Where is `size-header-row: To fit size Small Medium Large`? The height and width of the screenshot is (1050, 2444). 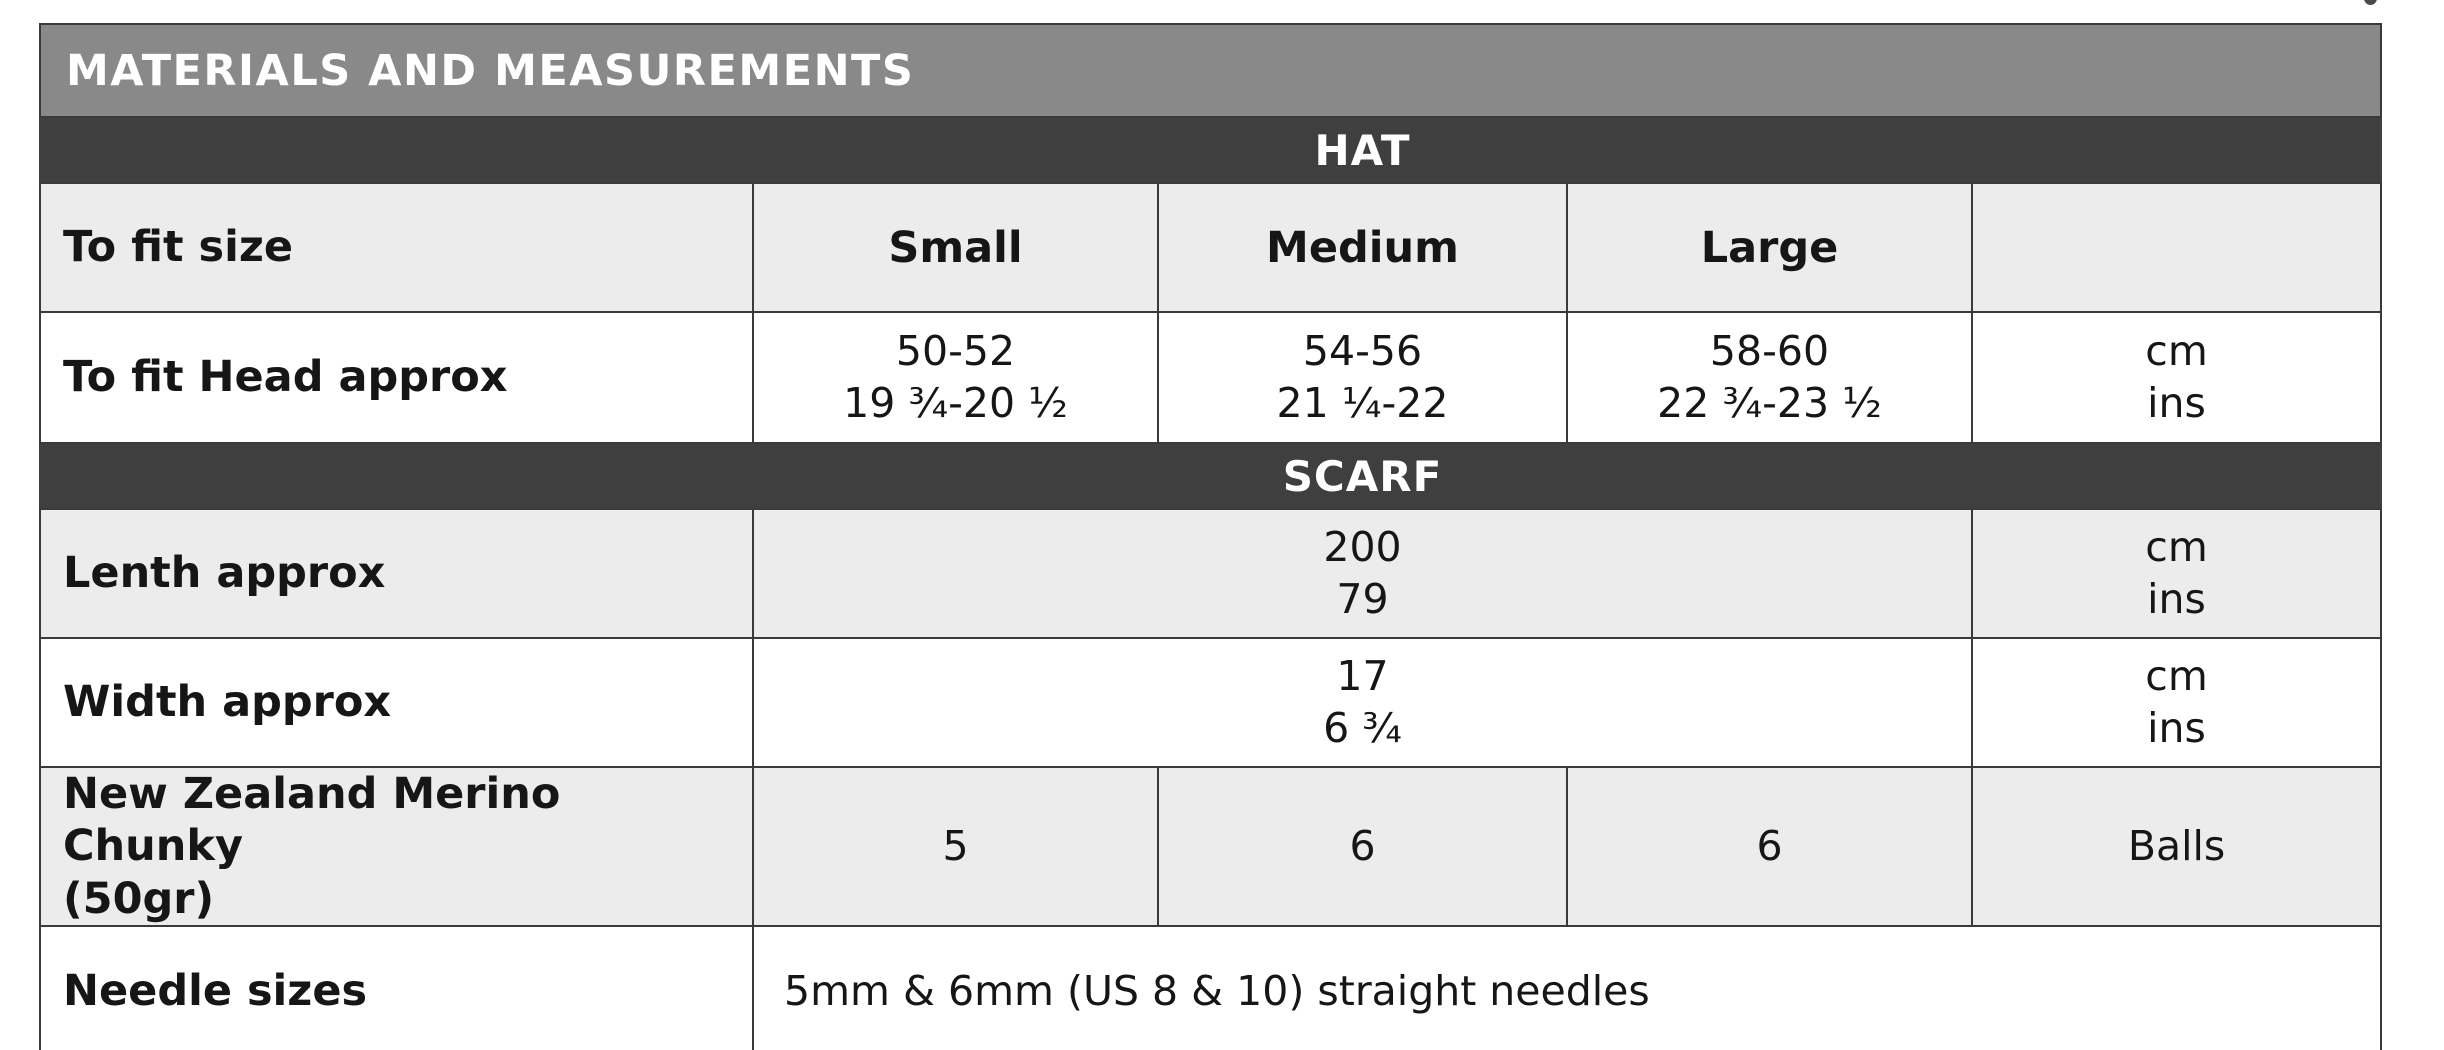
size-header-row: To fit size Small Medium Large is located at coordinates (1211, 247).